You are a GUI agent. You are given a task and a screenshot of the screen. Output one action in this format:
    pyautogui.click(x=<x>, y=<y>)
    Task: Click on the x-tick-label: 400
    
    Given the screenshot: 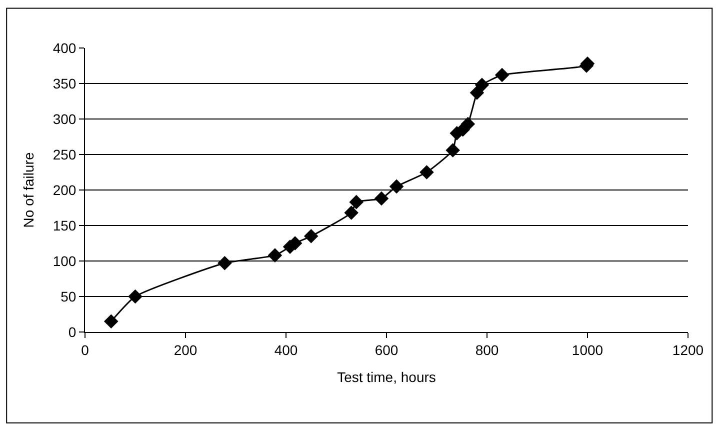 What is the action you would take?
    pyautogui.click(x=286, y=350)
    